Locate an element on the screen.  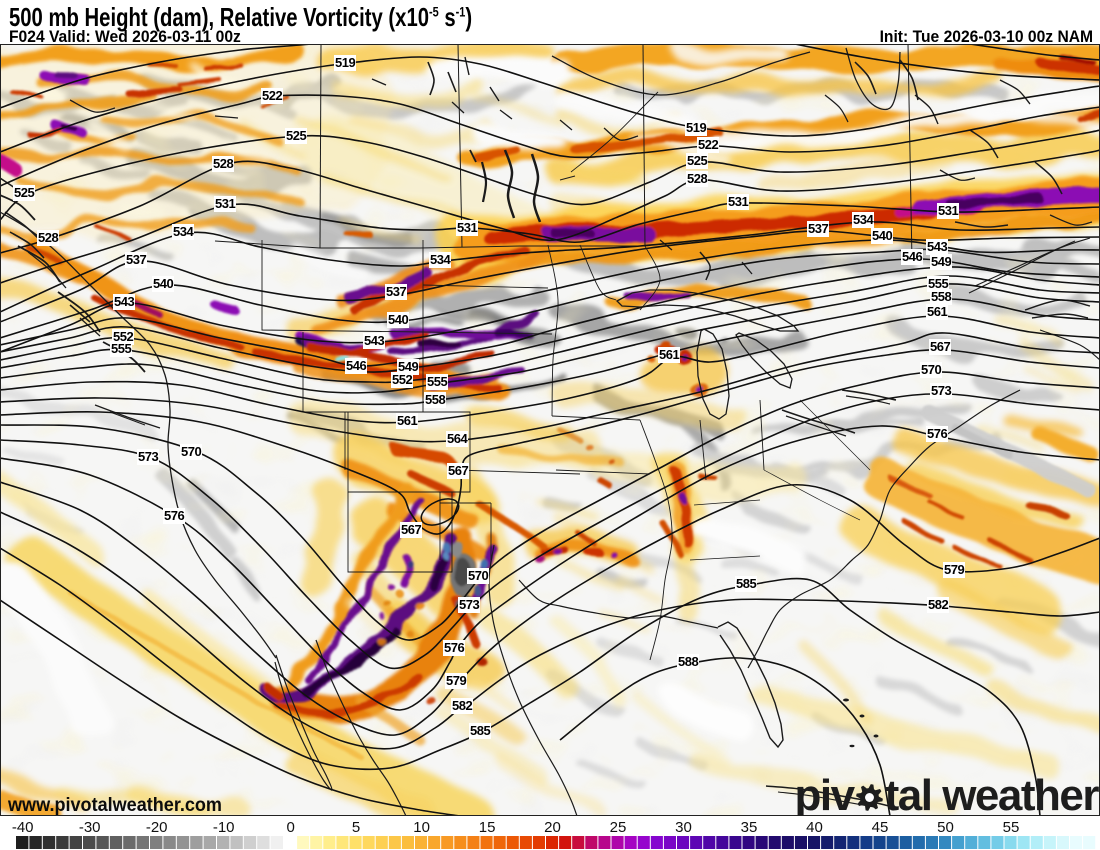
svg-text: -20 is located at coordinates (157, 827).